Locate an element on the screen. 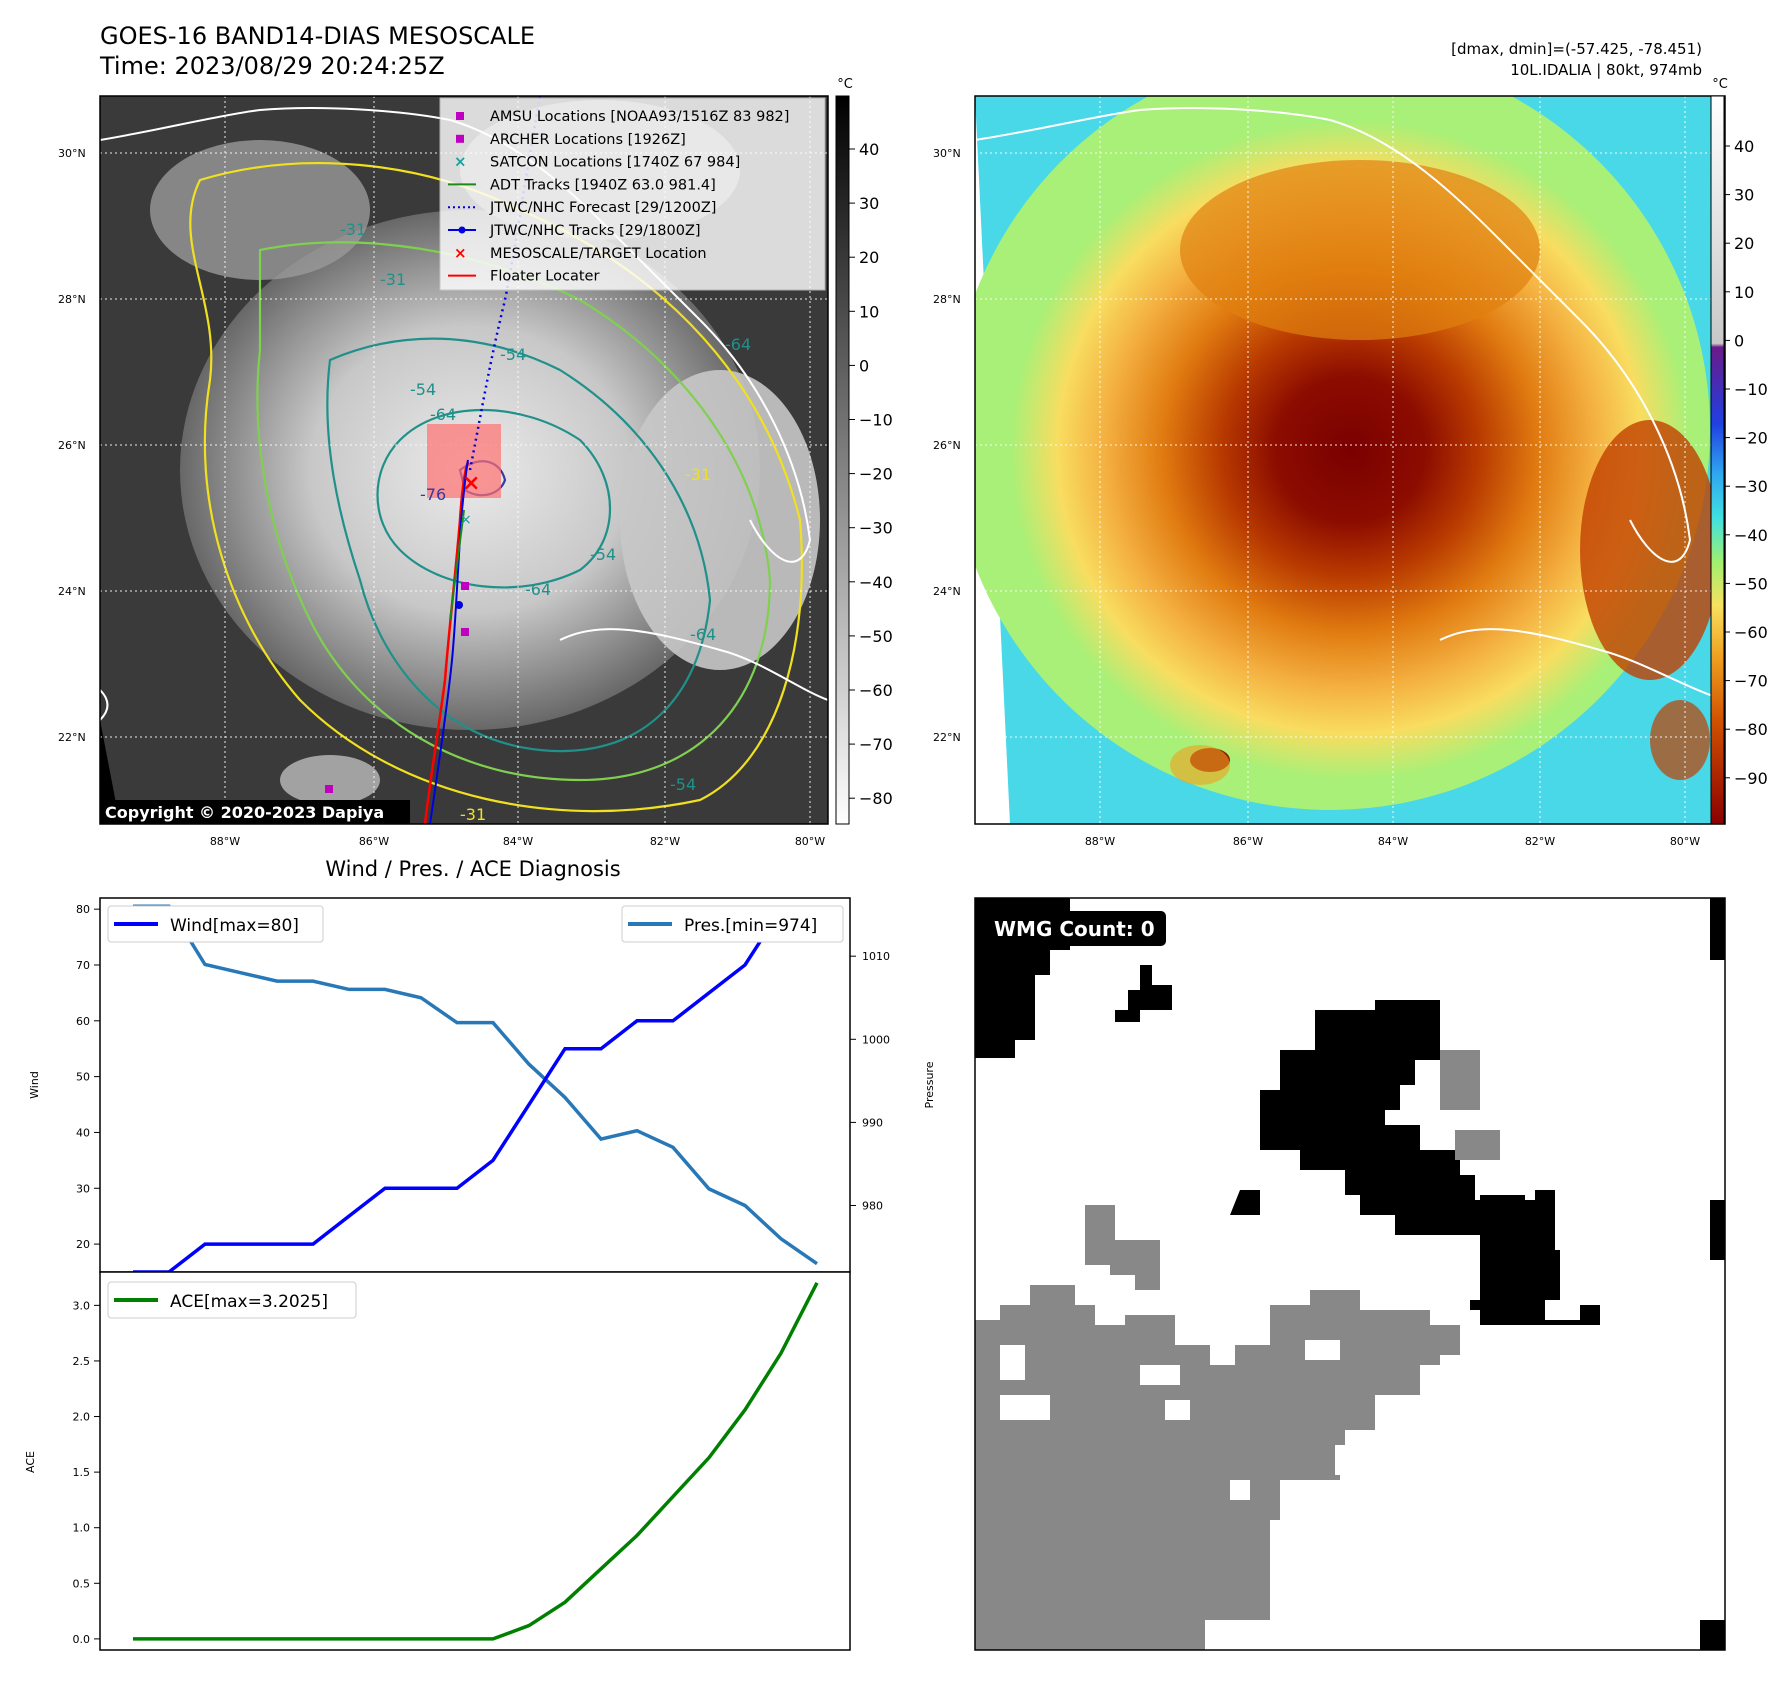 Image resolution: width=1792 pixels, height=1684 pixels. legend-item: Floater Locater is located at coordinates (523, 277).